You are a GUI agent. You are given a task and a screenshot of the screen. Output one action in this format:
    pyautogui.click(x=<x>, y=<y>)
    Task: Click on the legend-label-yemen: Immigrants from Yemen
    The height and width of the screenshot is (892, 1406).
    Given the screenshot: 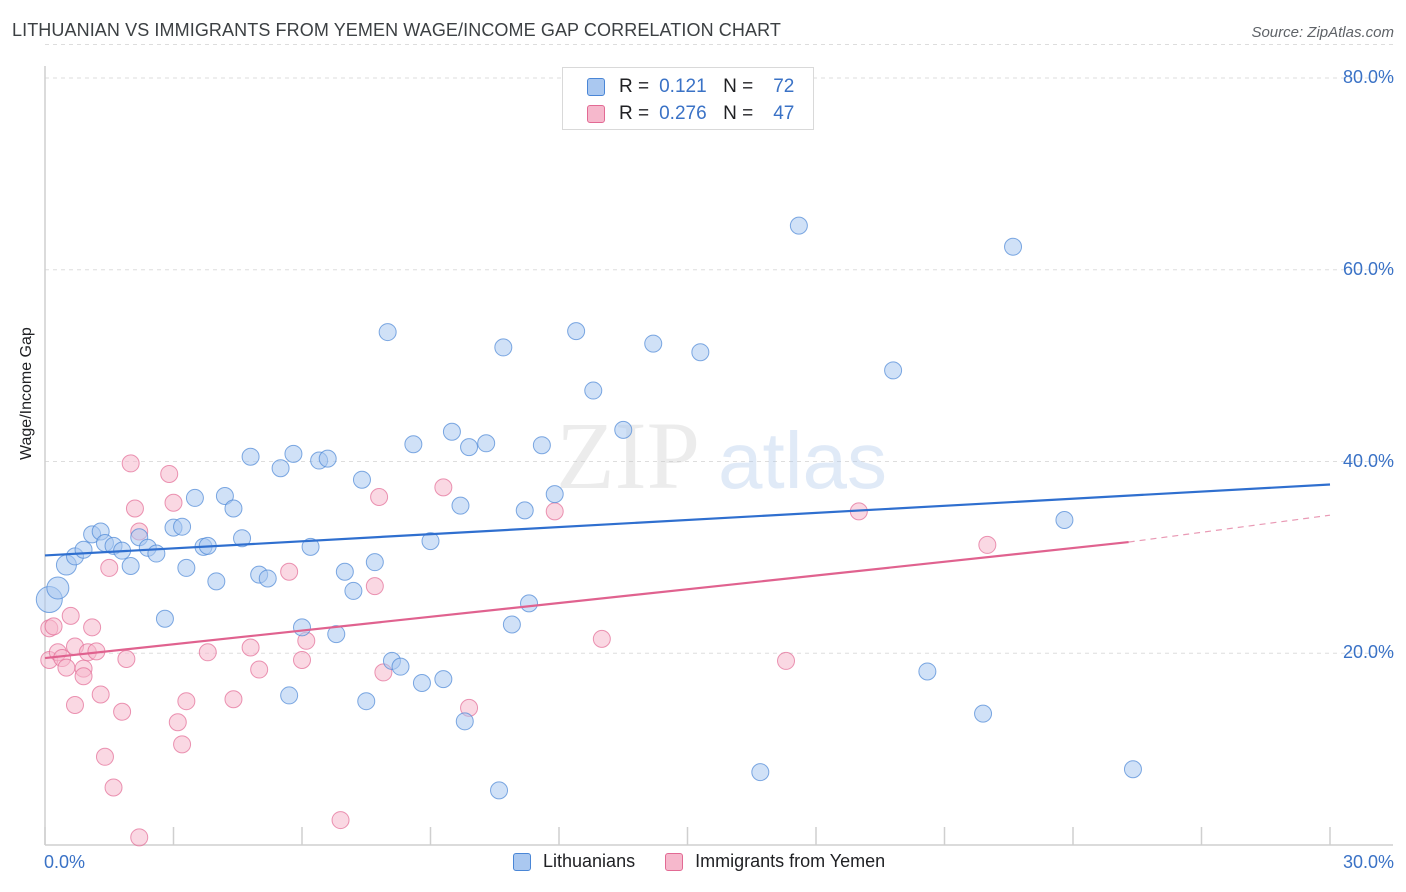 What is the action you would take?
    pyautogui.click(x=790, y=861)
    